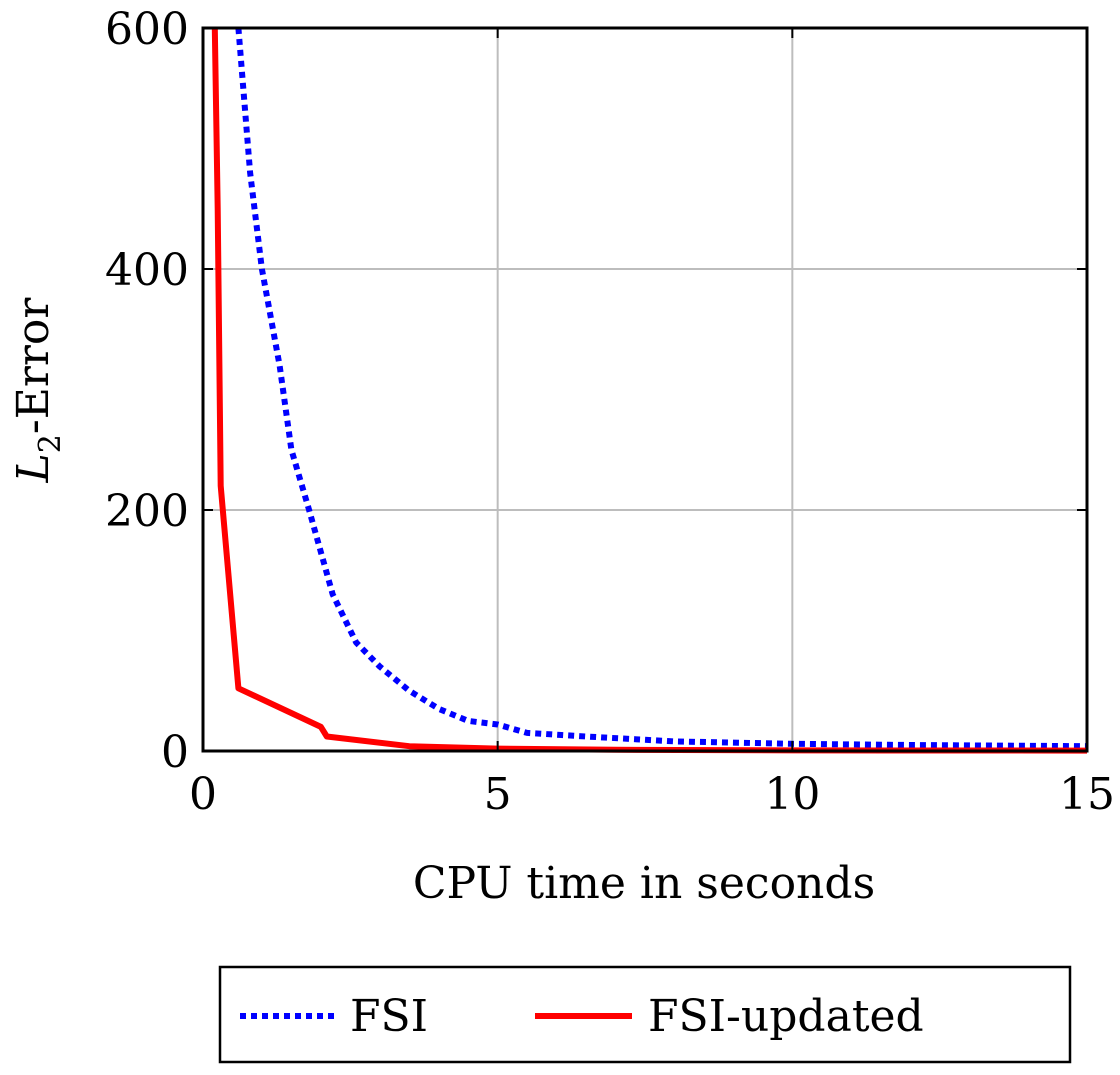  Describe the element at coordinates (175, 752) in the screenshot. I see `y-tick-label: 0` at that location.